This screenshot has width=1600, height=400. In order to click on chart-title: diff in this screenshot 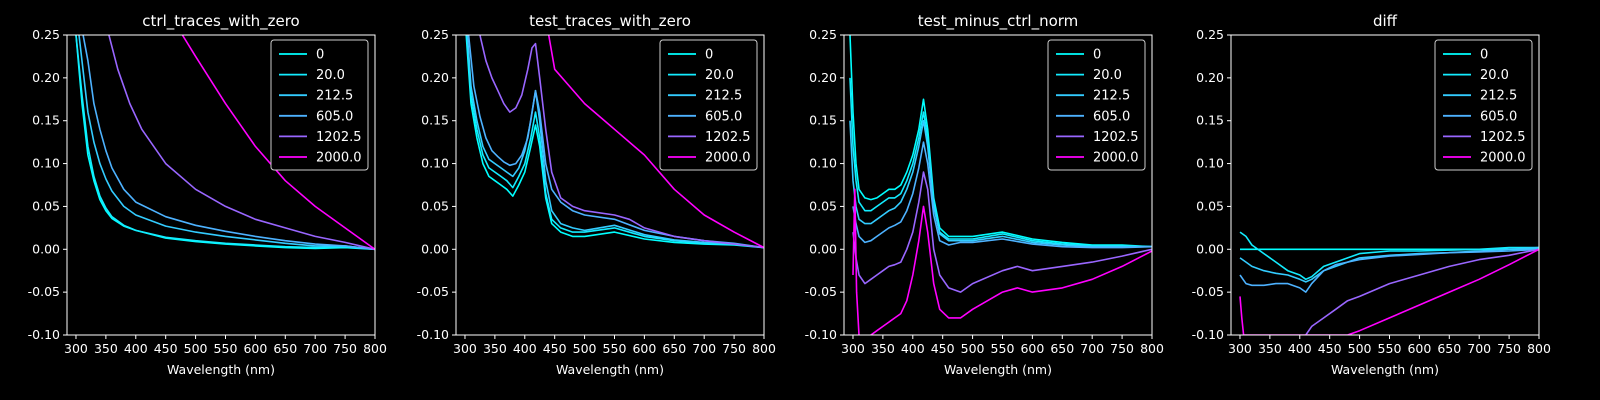, I will do `click(1385, 21)`.